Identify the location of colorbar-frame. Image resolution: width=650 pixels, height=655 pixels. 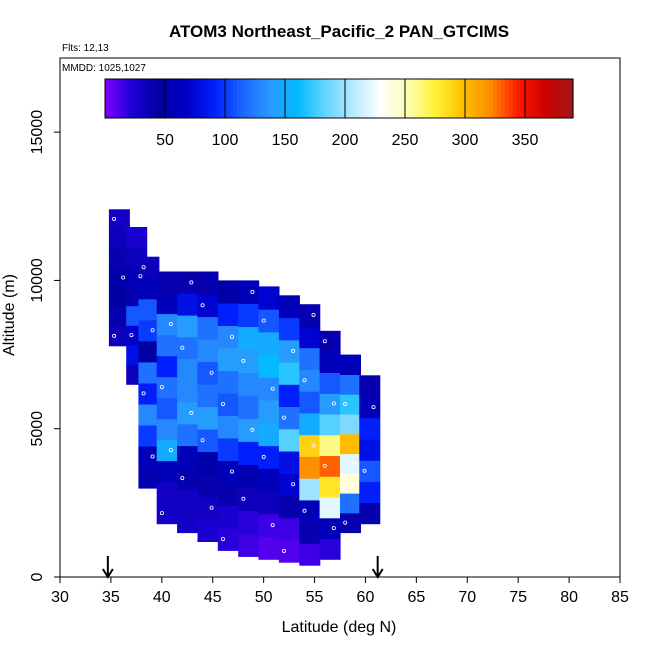
(339, 98).